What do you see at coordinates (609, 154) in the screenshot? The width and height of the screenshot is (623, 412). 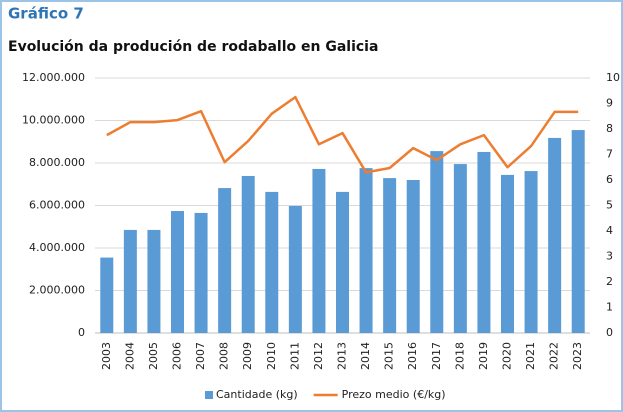 I see `y2-tick-label: 7` at bounding box center [609, 154].